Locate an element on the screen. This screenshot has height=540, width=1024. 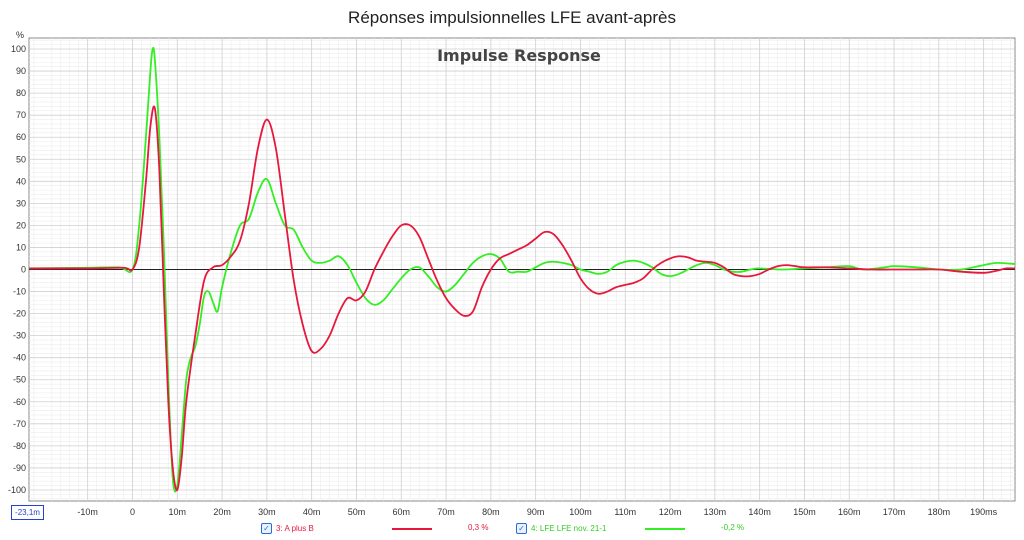
x-tick-label: 110m is located at coordinates (625, 512).